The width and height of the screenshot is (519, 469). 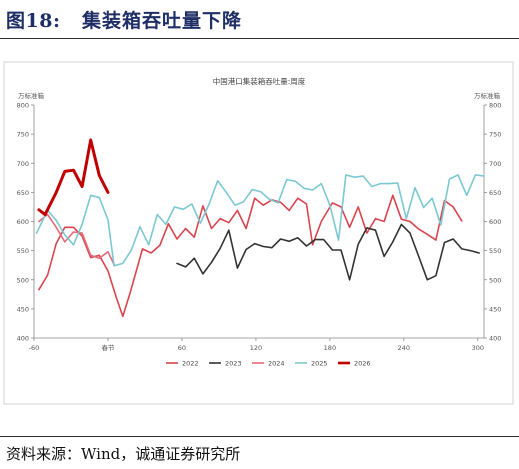 What do you see at coordinates (487, 95) in the screenshot?
I see `right-axis-unit: 万标准箱` at bounding box center [487, 95].